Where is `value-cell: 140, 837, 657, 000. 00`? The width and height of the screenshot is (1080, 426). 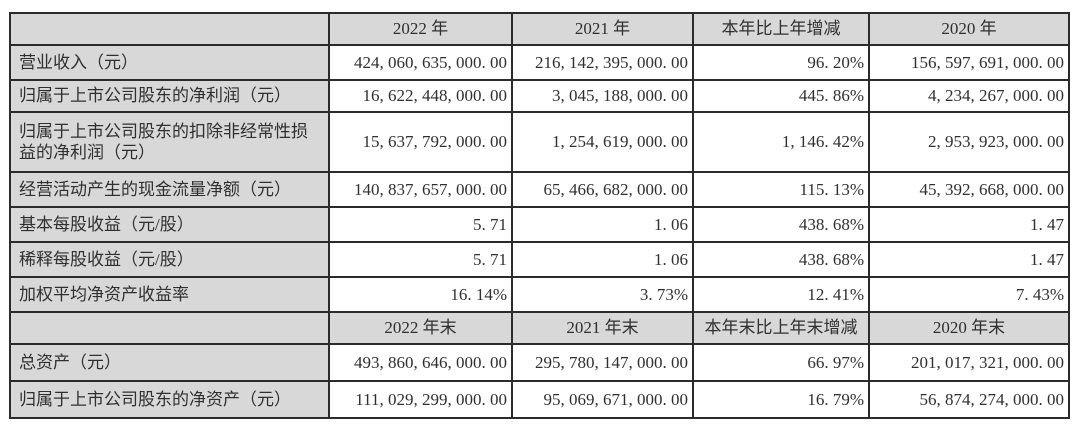
value-cell: 140, 837, 657, 000. 00 is located at coordinates (420, 189).